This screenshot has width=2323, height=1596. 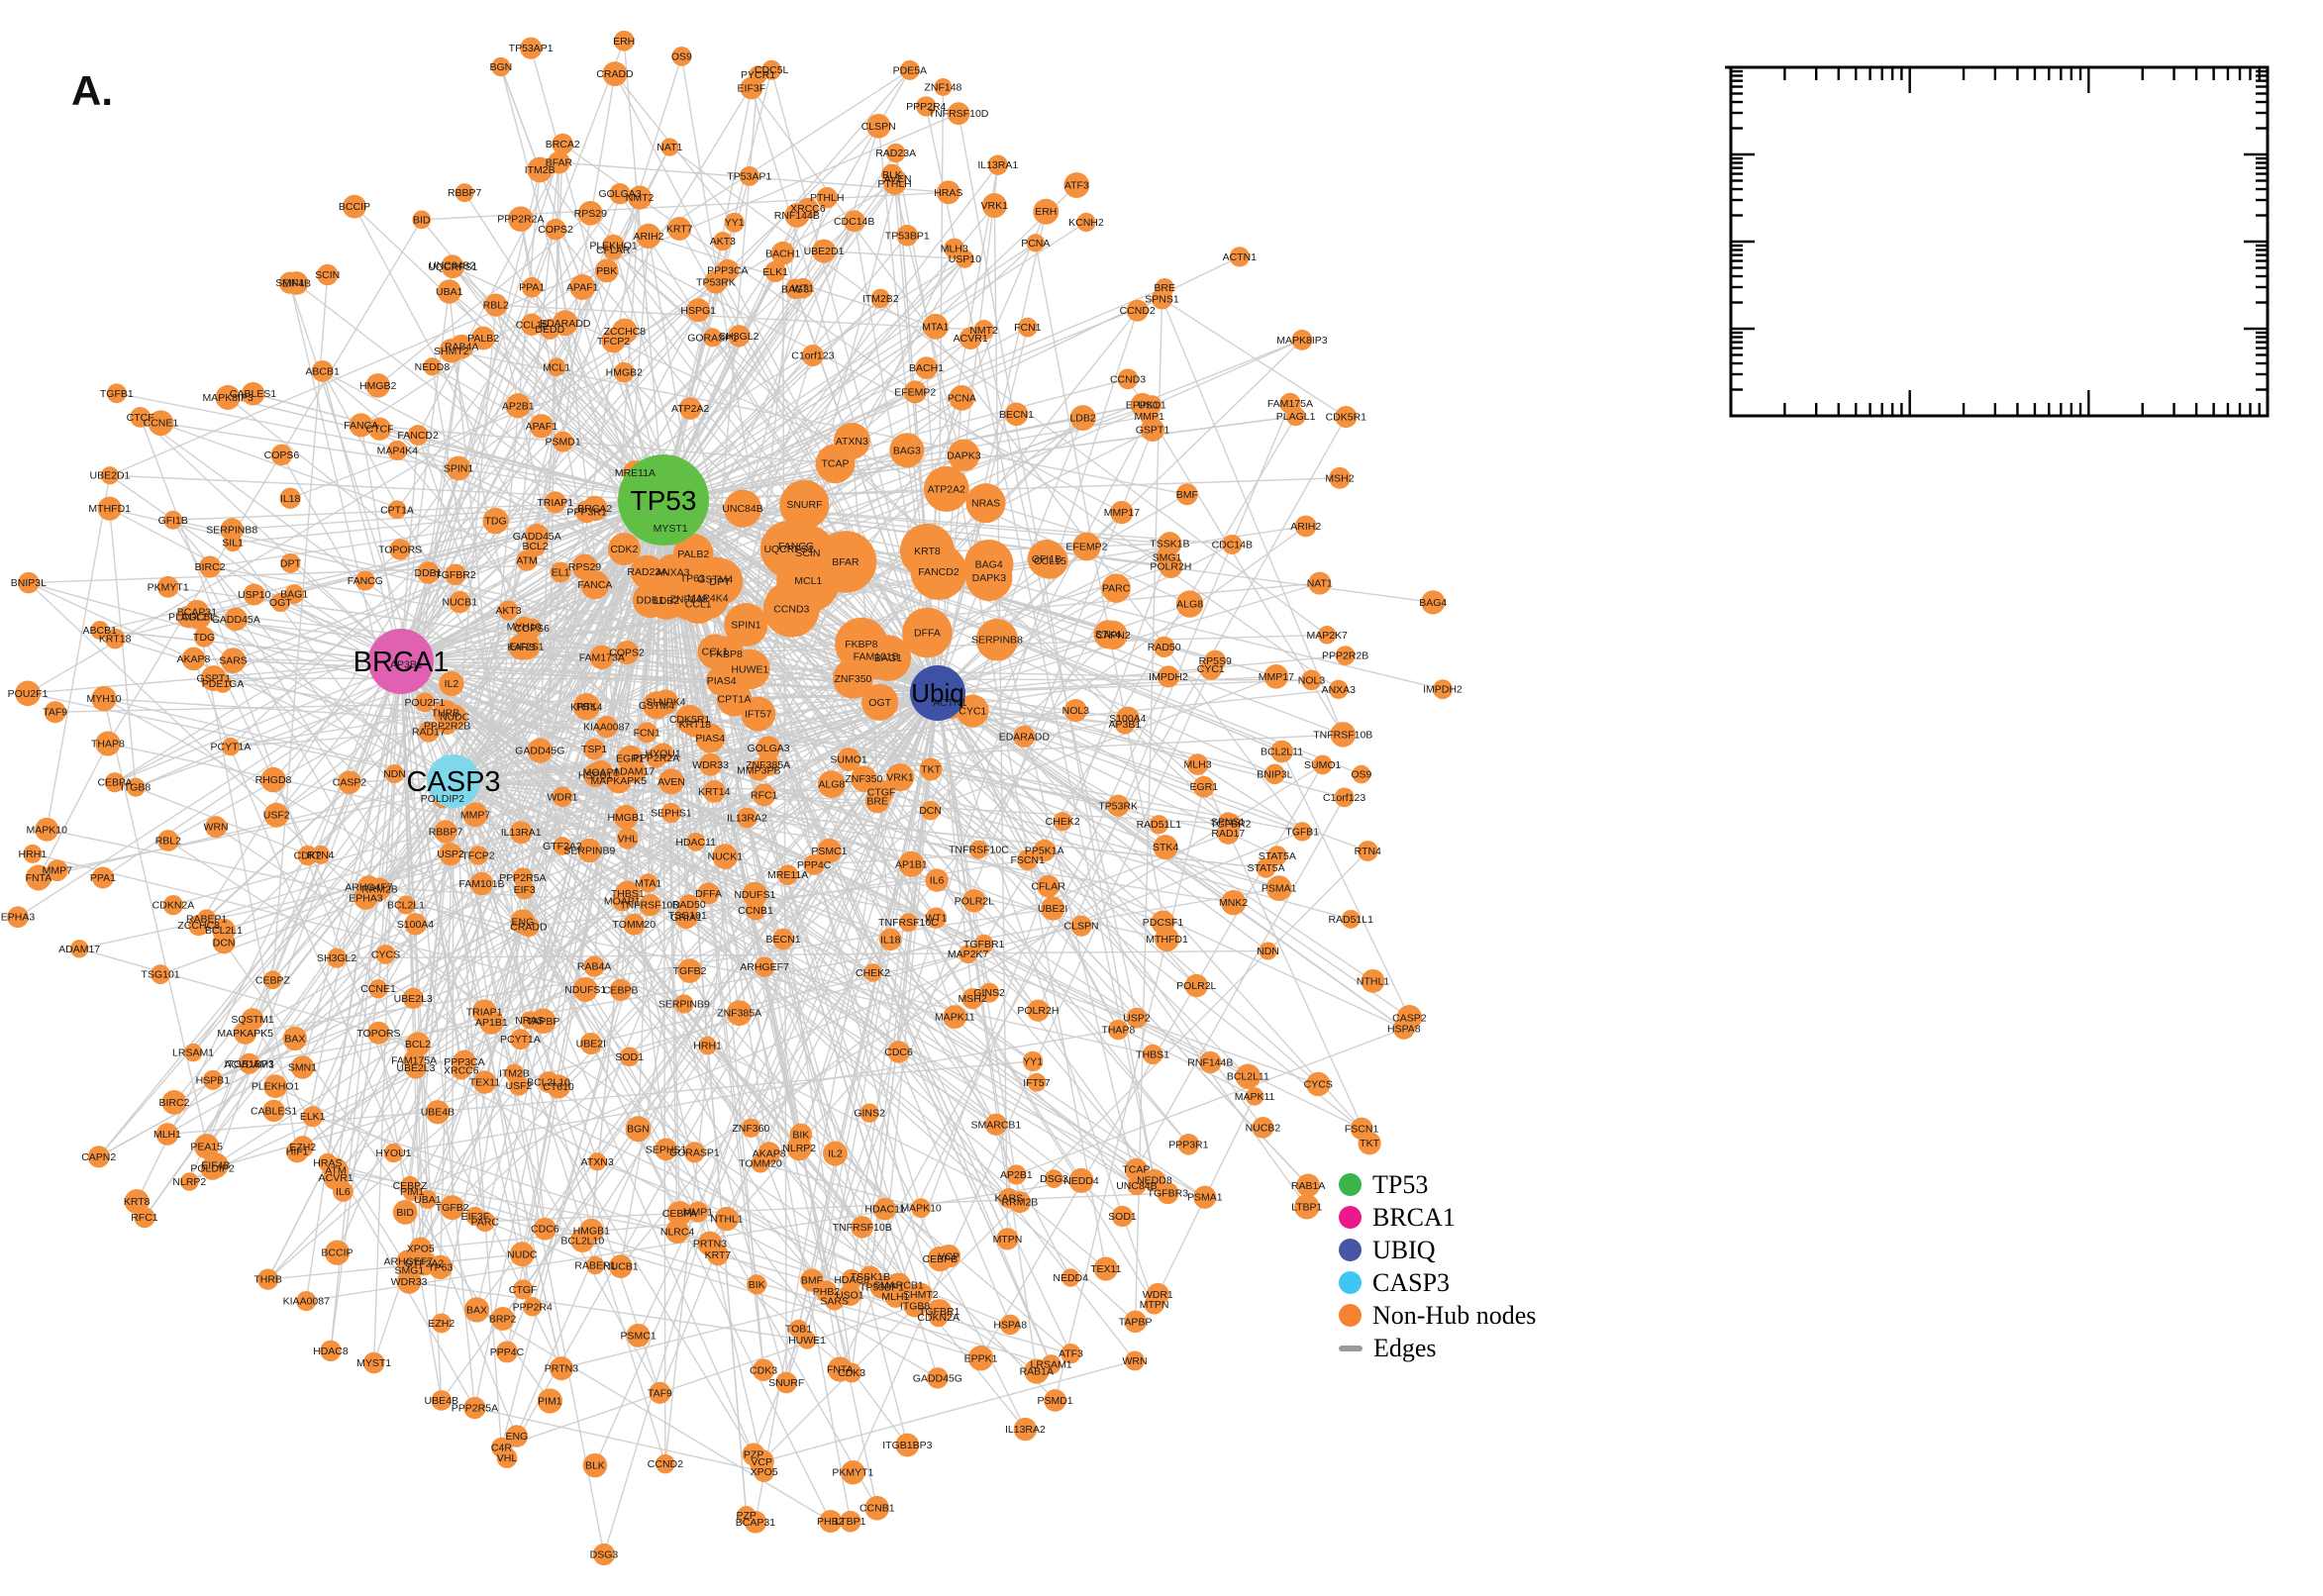 I want to click on network-node-label: RAD51L1, so click(x=1159, y=825).